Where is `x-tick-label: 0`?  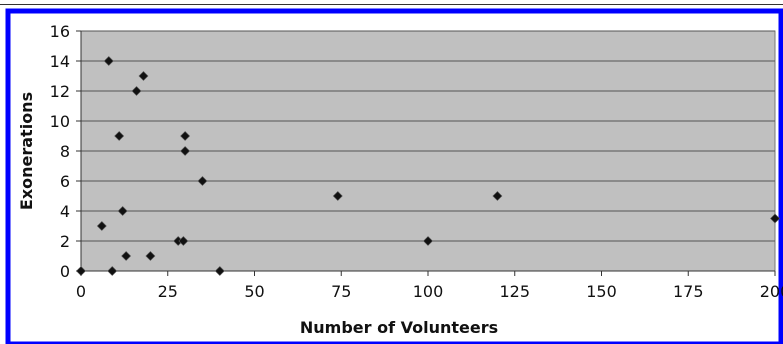 x-tick-label: 0 is located at coordinates (81, 291).